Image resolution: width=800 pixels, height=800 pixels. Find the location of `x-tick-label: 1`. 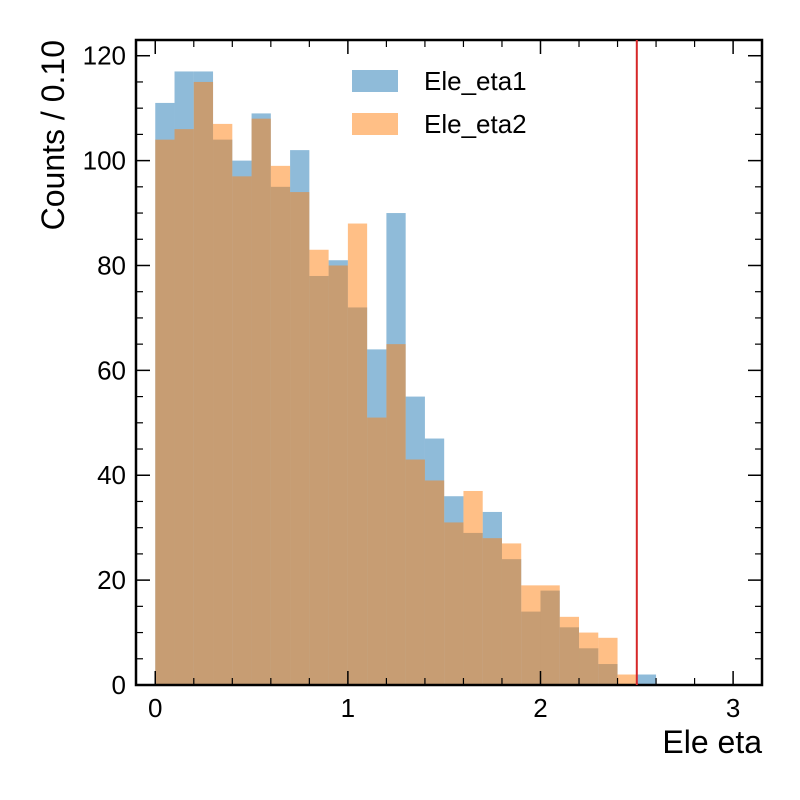

x-tick-label: 1 is located at coordinates (348, 708).